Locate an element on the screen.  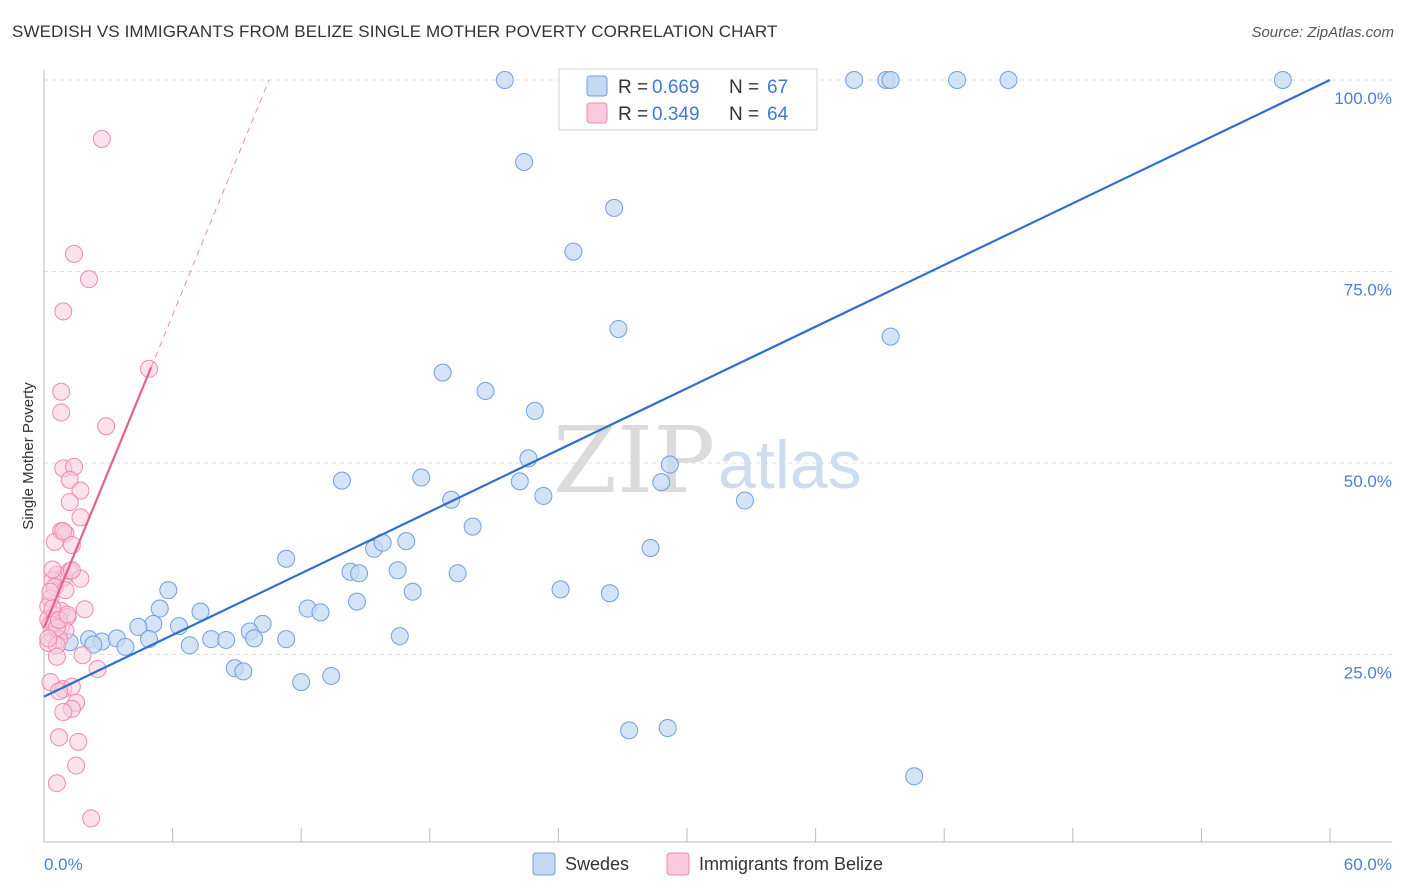
source-label: Source: ZipAtlas.com is located at coordinates (1322, 32).